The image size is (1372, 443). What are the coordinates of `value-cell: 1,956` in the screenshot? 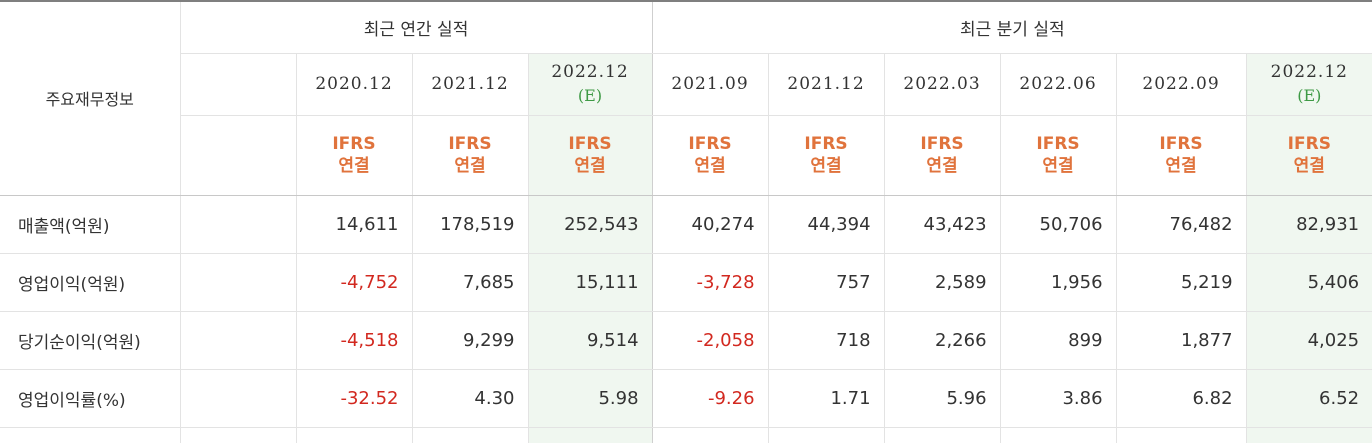 It's located at (1058, 282).